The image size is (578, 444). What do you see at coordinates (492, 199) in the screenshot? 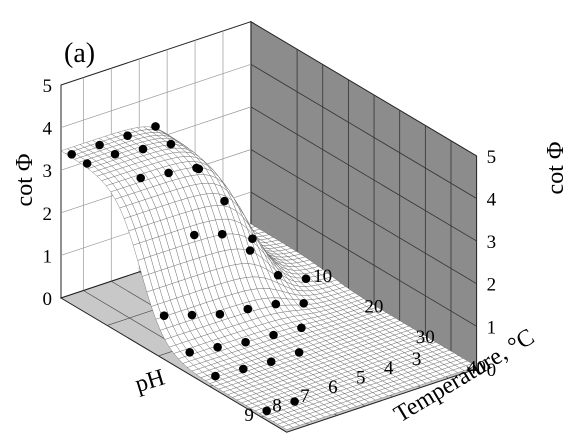
I see `z-tick-label-right: 4` at bounding box center [492, 199].